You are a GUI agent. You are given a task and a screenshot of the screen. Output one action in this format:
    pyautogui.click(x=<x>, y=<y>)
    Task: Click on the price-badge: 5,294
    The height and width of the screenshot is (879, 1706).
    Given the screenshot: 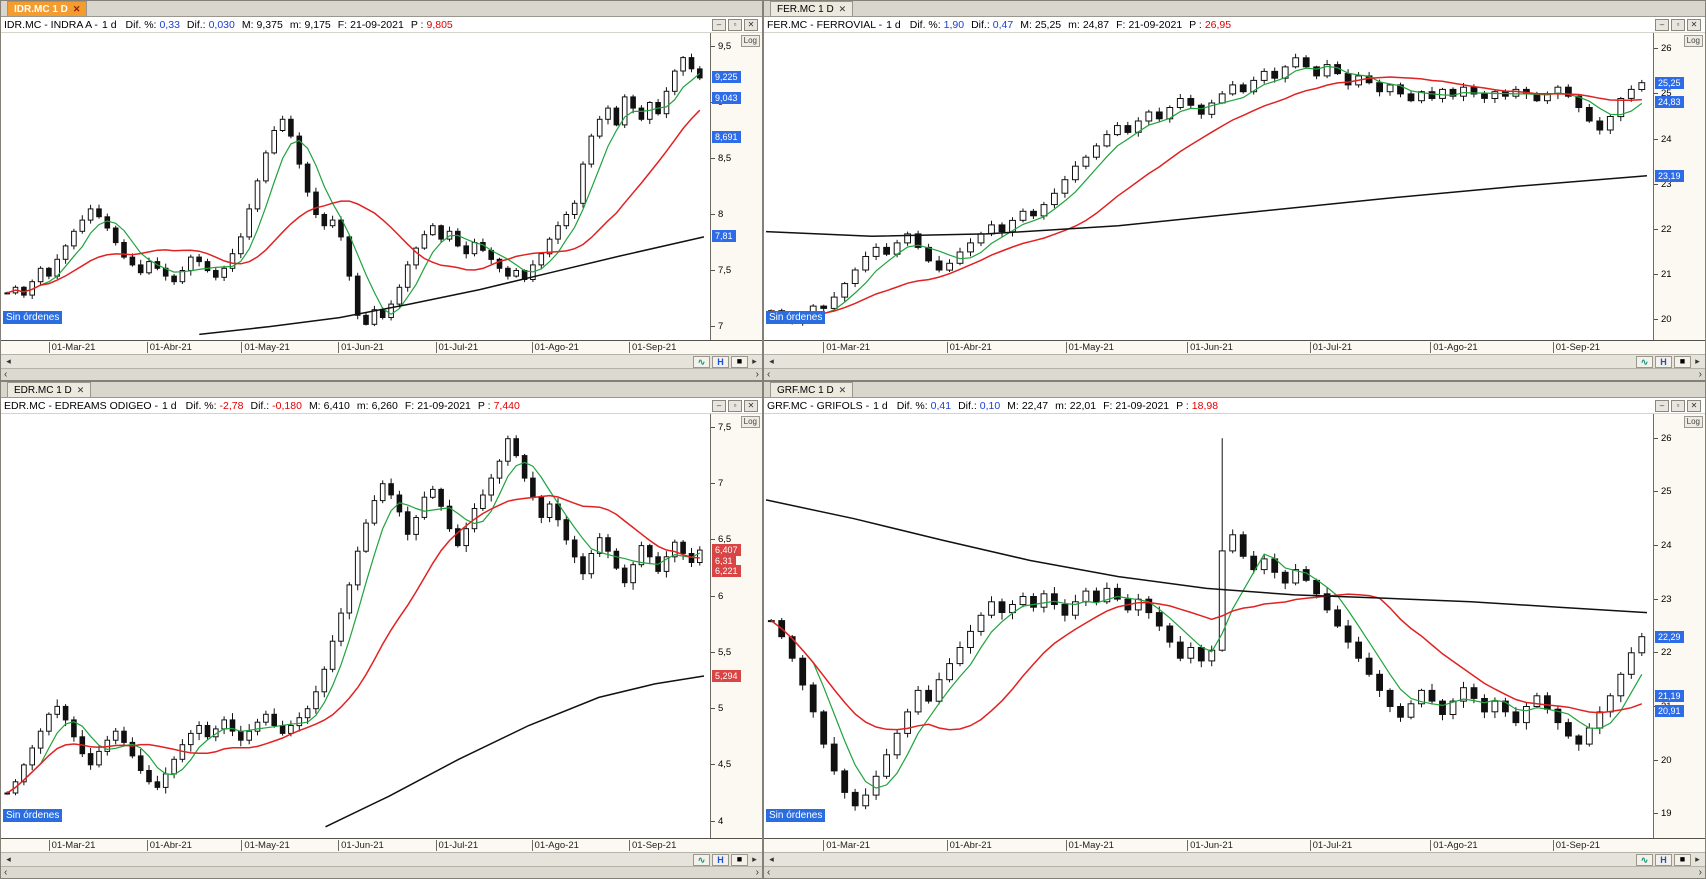 What is the action you would take?
    pyautogui.click(x=726, y=675)
    